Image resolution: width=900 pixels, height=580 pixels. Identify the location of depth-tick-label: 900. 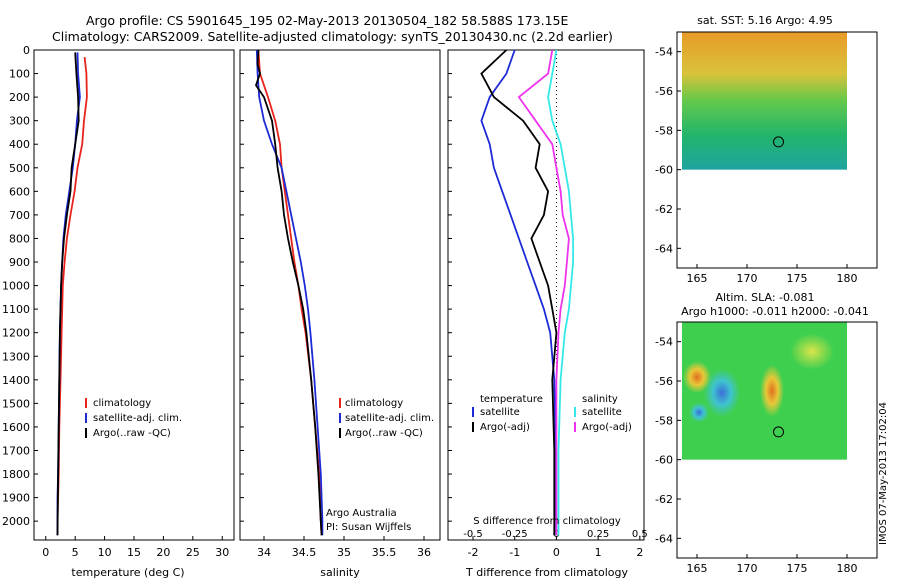
(19, 262).